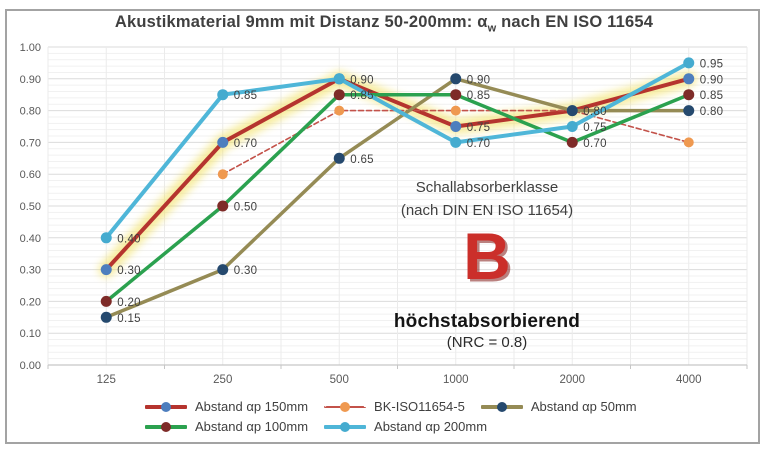 The width and height of the screenshot is (768, 451). I want to click on y-axis-tick-label: 0.90, so click(30, 80).